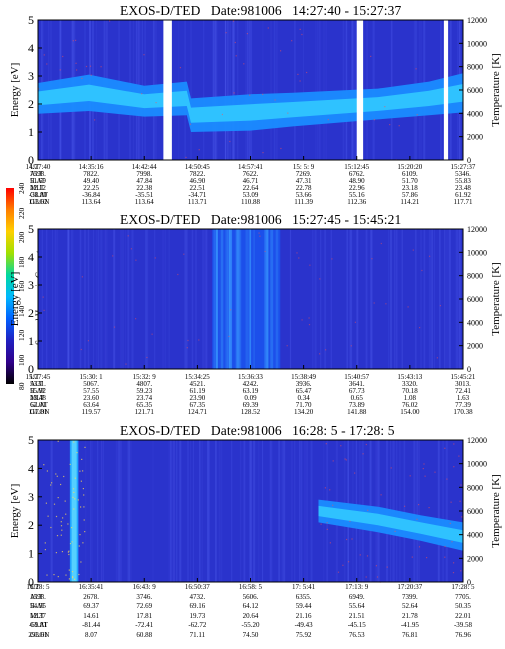 This screenshot has width=505, height=649. What do you see at coordinates (250, 391) in the screenshot?
I see `orbit-cell: 63.19` at bounding box center [250, 391].